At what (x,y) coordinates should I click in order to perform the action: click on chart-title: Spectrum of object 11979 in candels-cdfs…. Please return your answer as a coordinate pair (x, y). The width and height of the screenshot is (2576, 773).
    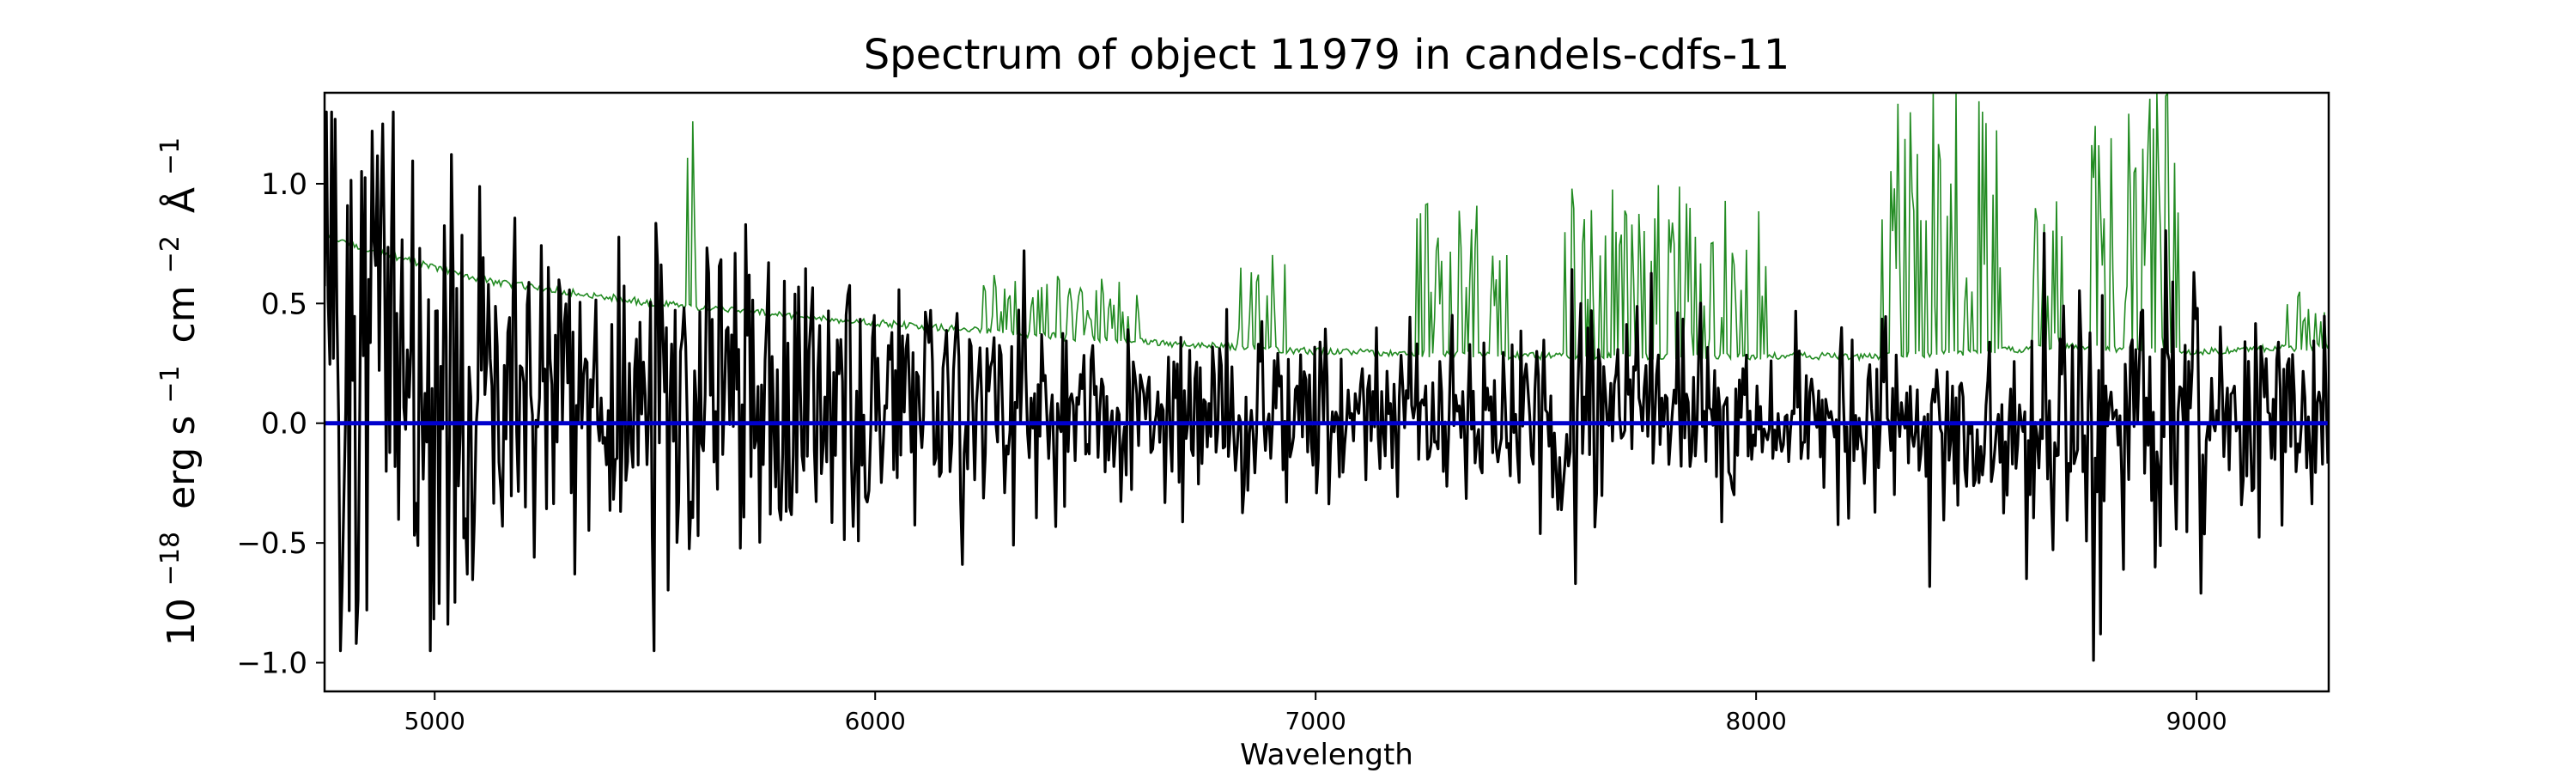
    Looking at the image, I should click on (1327, 55).